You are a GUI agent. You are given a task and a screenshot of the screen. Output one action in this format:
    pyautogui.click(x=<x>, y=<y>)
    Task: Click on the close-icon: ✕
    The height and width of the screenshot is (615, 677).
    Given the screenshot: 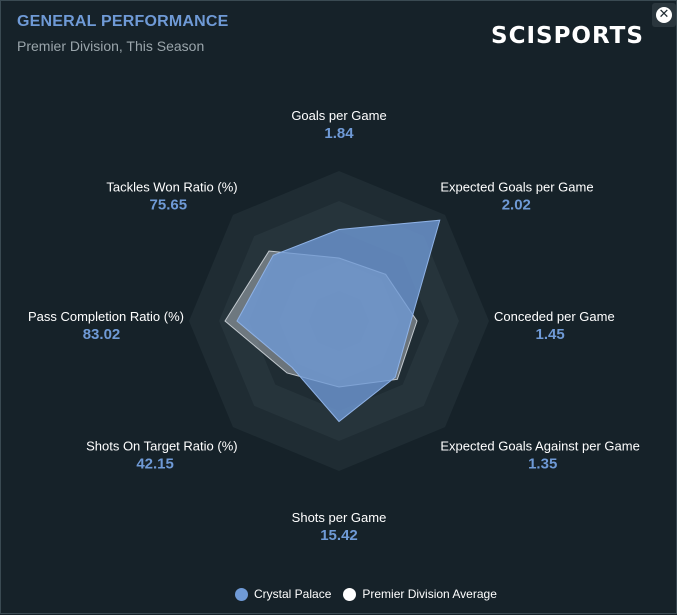 What is the action you would take?
    pyautogui.click(x=664, y=15)
    